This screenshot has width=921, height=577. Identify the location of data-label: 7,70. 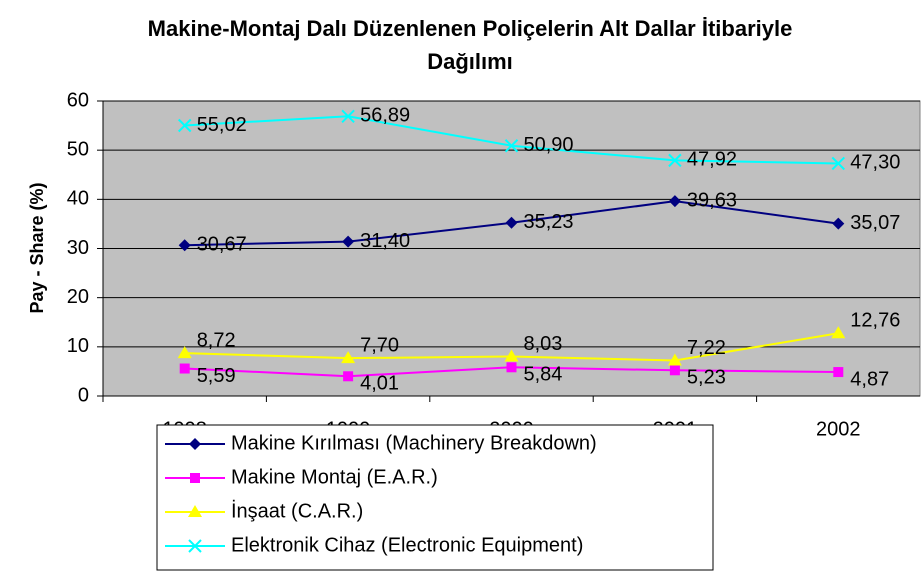
(379, 345).